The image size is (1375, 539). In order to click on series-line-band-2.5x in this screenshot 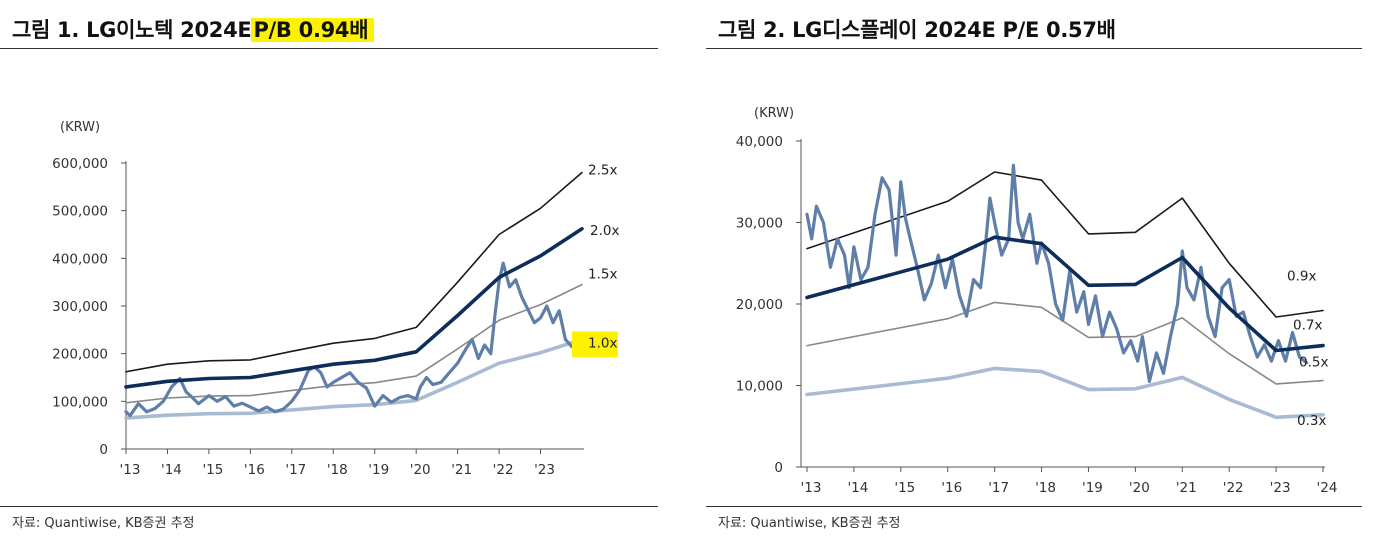, I will do `click(354, 272)`.